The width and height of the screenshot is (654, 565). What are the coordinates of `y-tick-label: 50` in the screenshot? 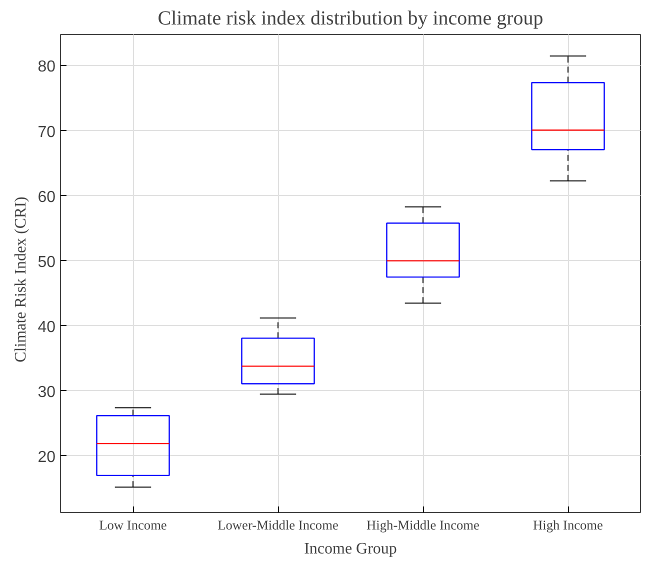 It's located at (47, 262).